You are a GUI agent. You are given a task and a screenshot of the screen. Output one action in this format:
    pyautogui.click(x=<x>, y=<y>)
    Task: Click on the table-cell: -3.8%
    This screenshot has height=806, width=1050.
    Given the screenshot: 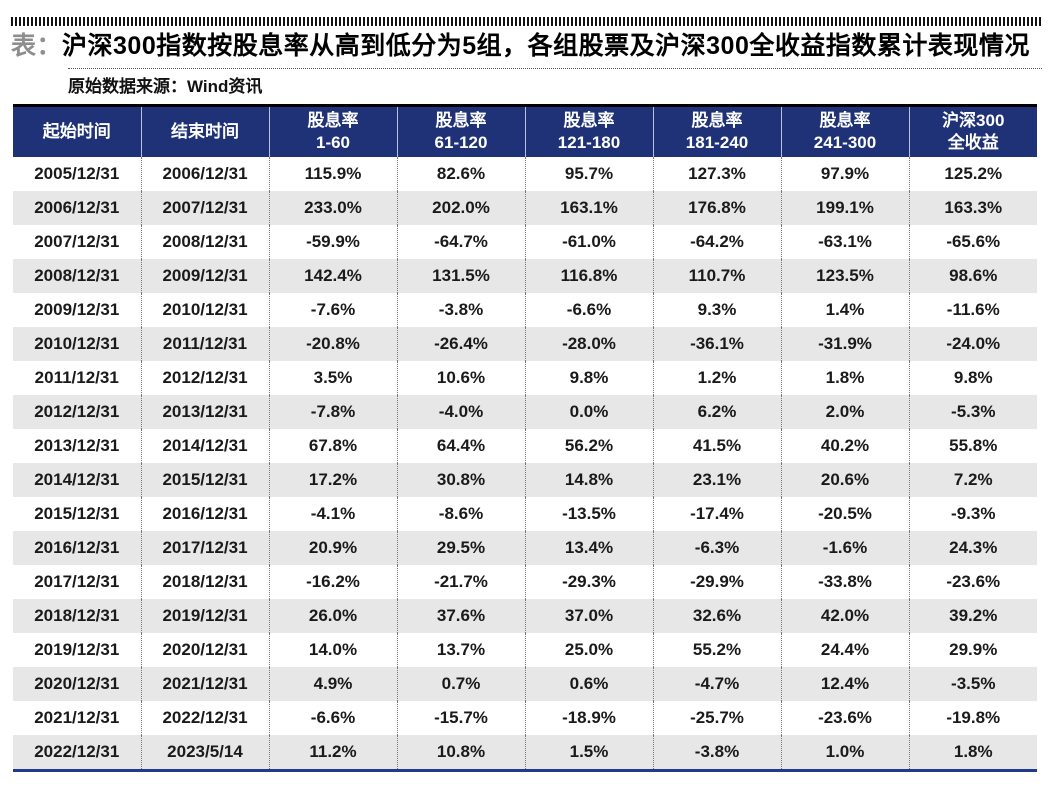 What is the action you would take?
    pyautogui.click(x=717, y=752)
    